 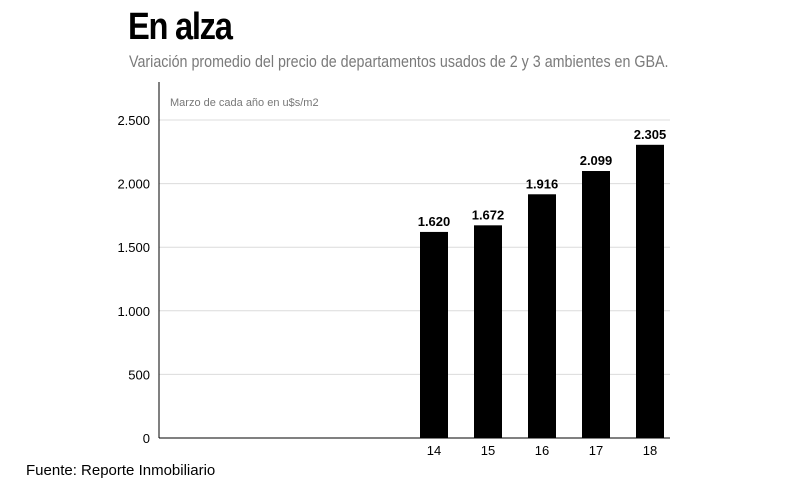 I want to click on x-tick-label: 15, so click(x=488, y=450).